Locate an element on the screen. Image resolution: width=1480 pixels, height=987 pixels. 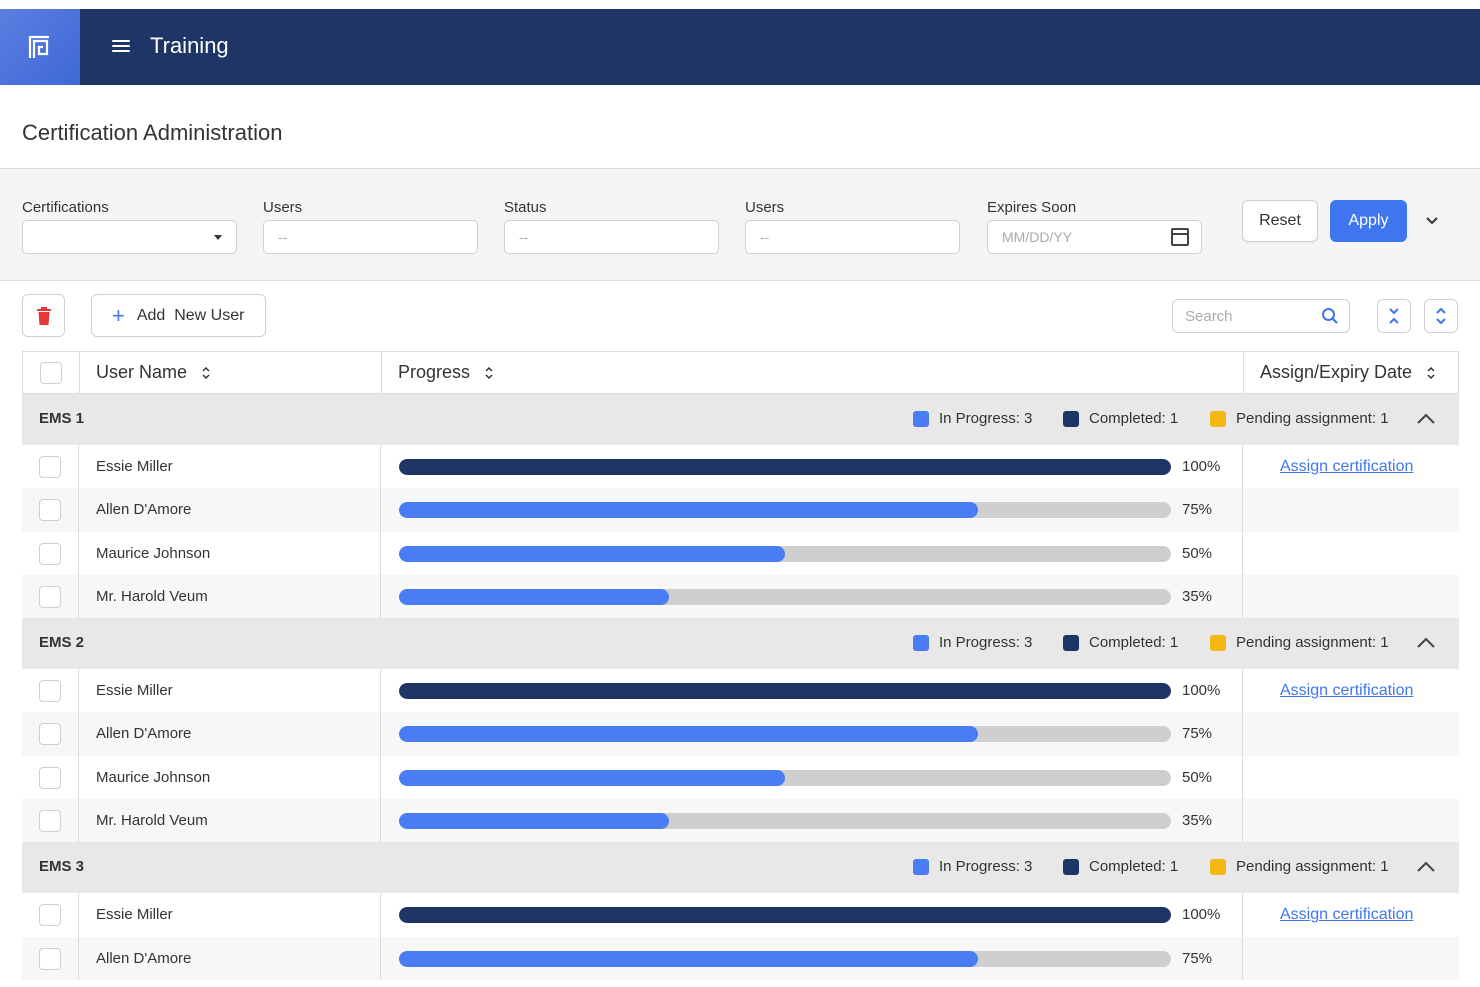
select-all-checkbox is located at coordinates (51, 372).